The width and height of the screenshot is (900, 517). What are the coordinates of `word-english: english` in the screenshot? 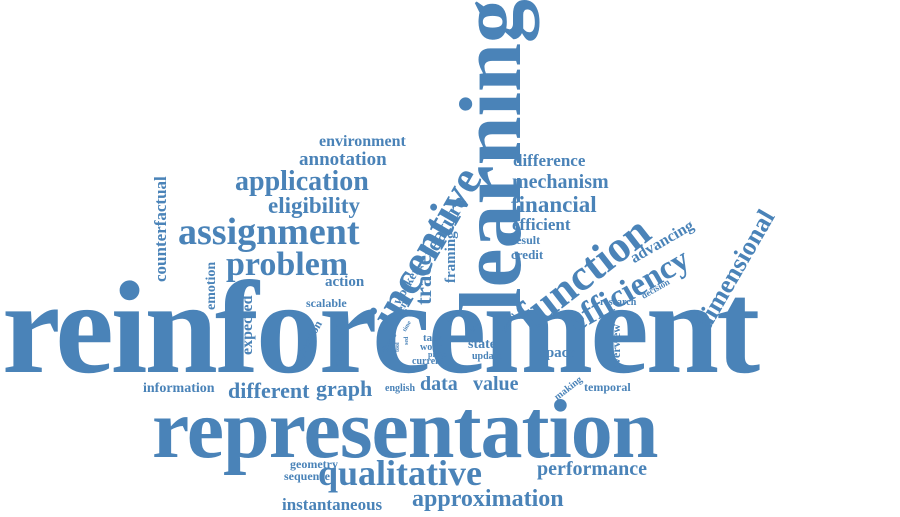 It's located at (400, 388).